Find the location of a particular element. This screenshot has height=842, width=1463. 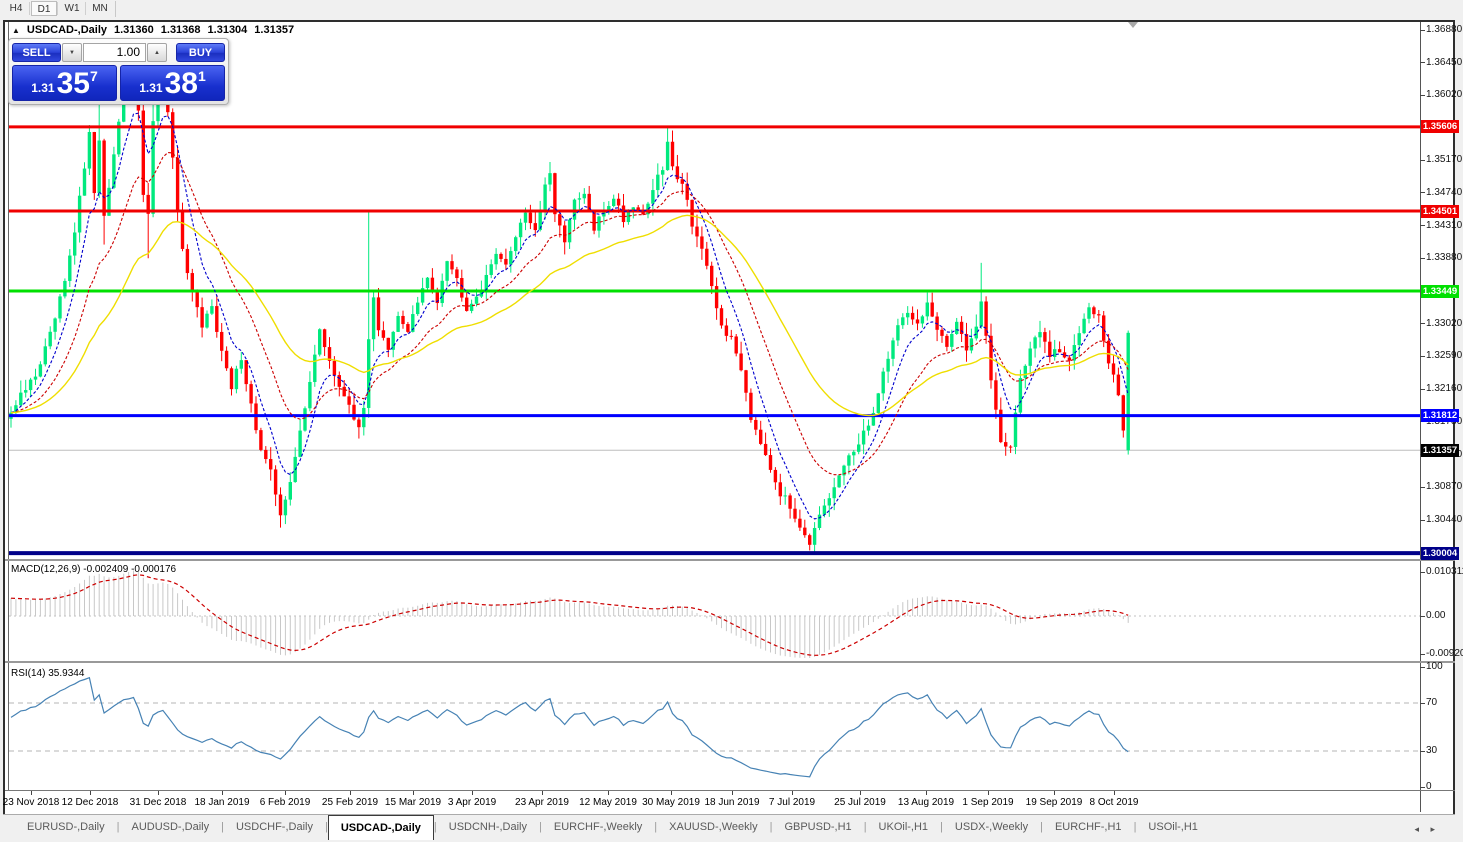

buy-price-prefix: 1.31 is located at coordinates (151, 88).